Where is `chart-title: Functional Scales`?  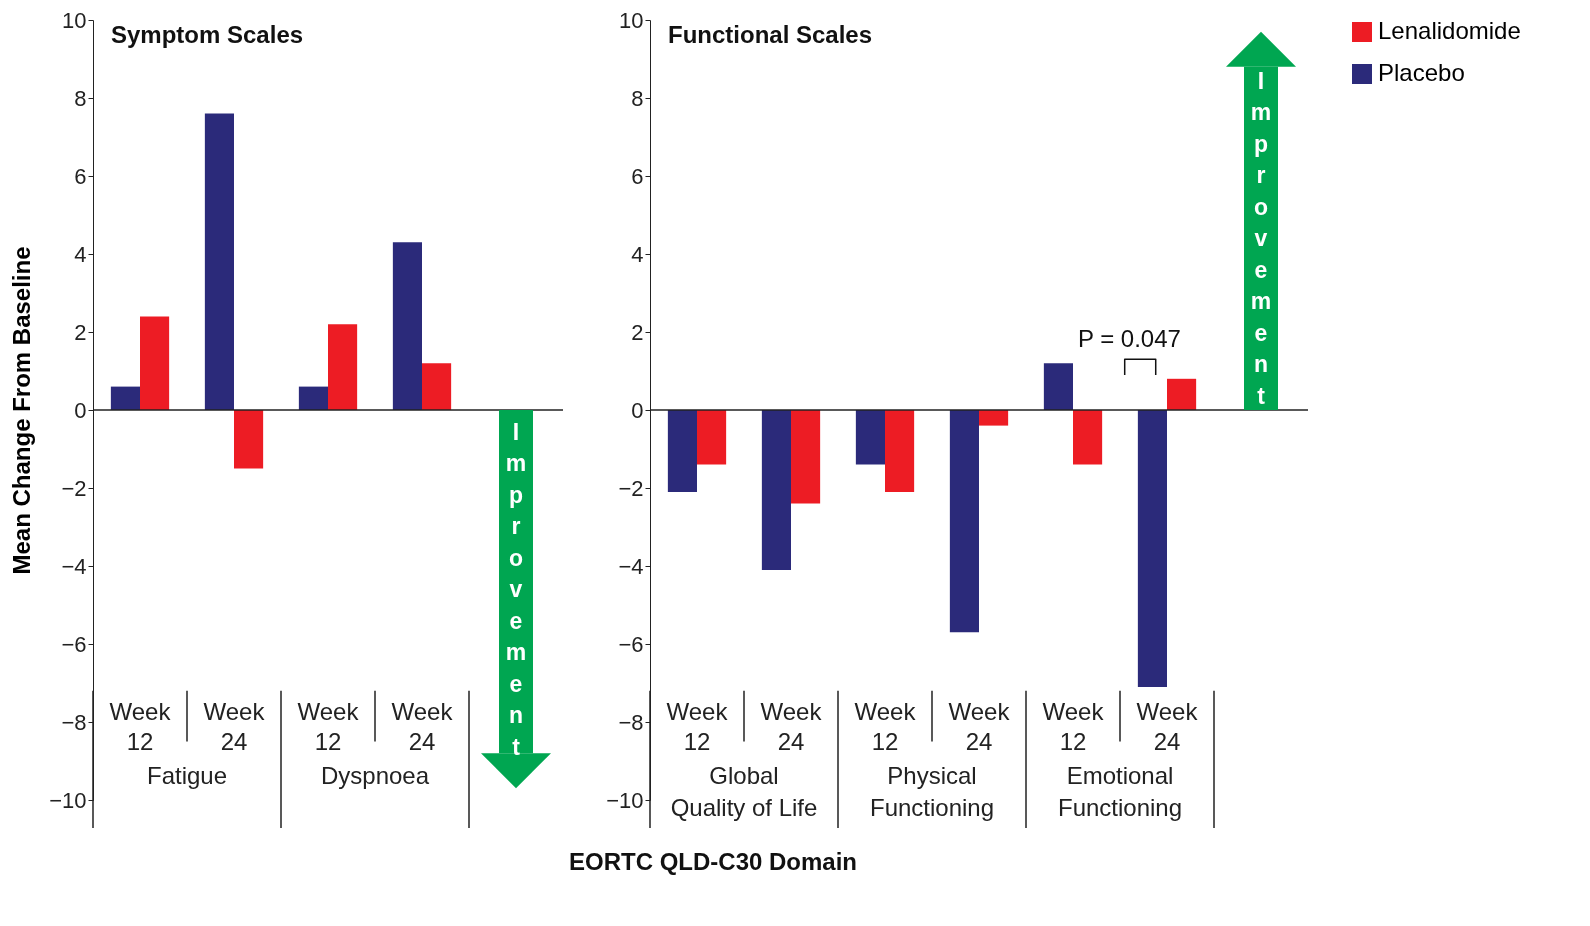
chart-title: Functional Scales is located at coordinates (770, 34).